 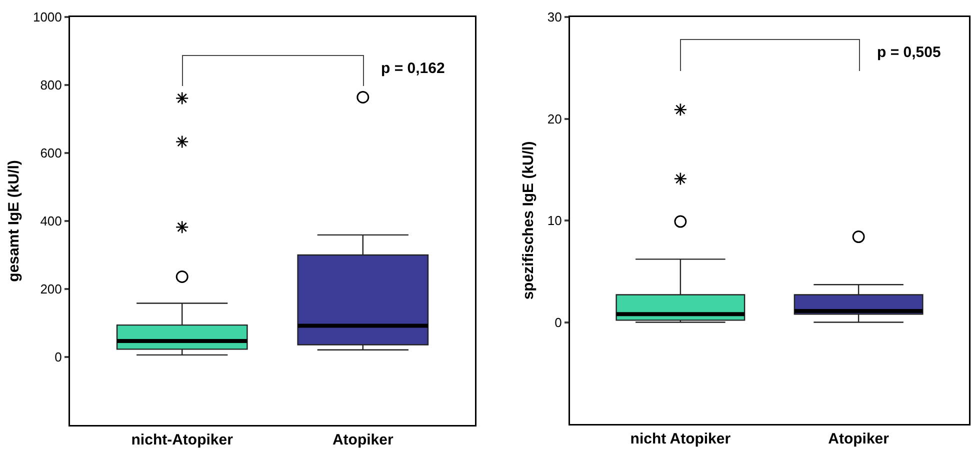 What do you see at coordinates (413, 68) in the screenshot?
I see `annotation: p = 0,162` at bounding box center [413, 68].